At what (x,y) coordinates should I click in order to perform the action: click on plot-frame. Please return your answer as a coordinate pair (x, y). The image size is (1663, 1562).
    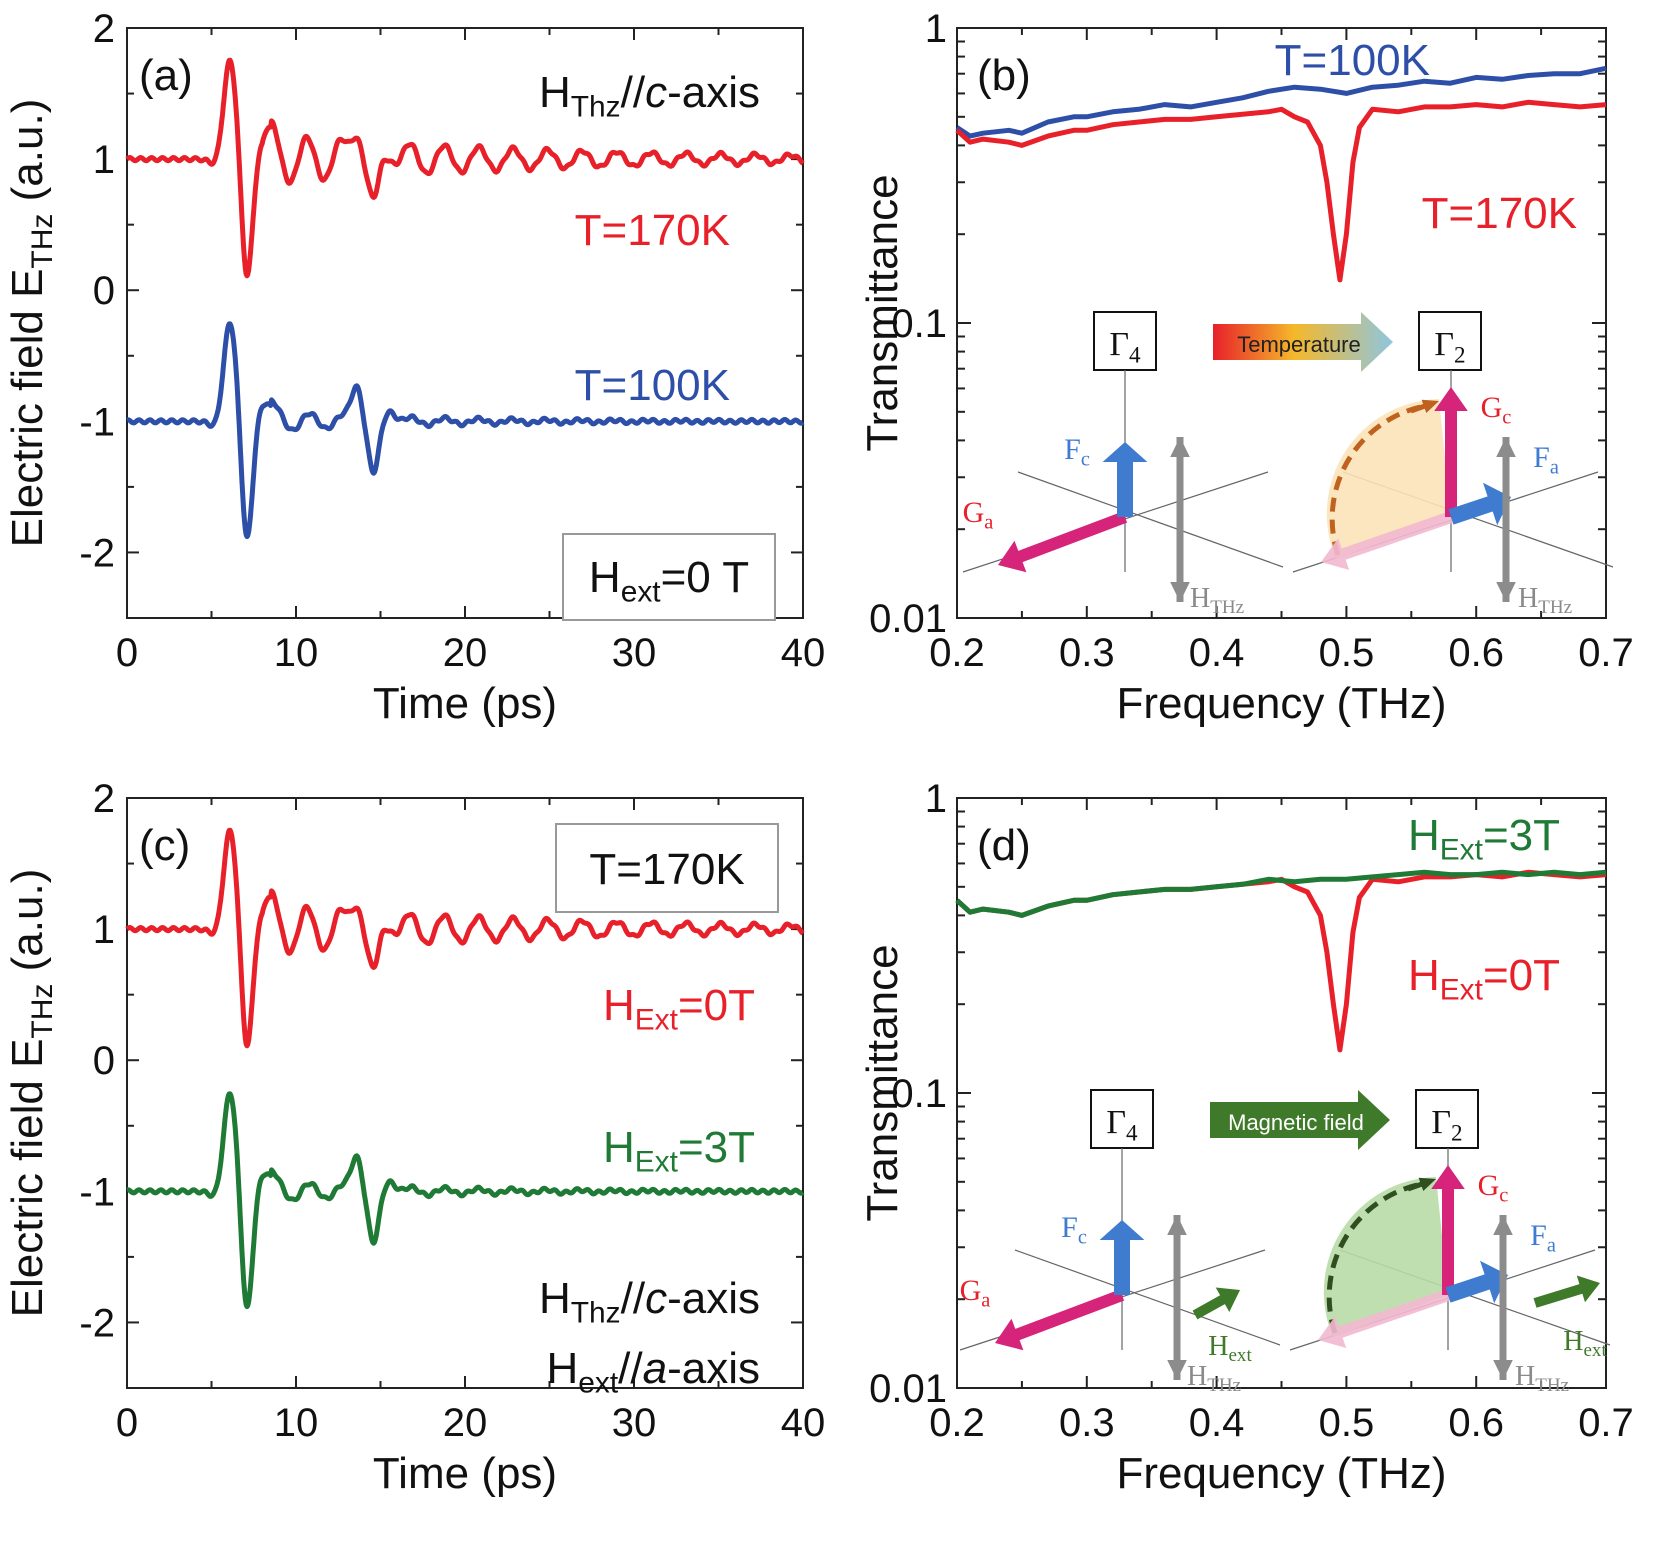
    Looking at the image, I should click on (1281, 1093).